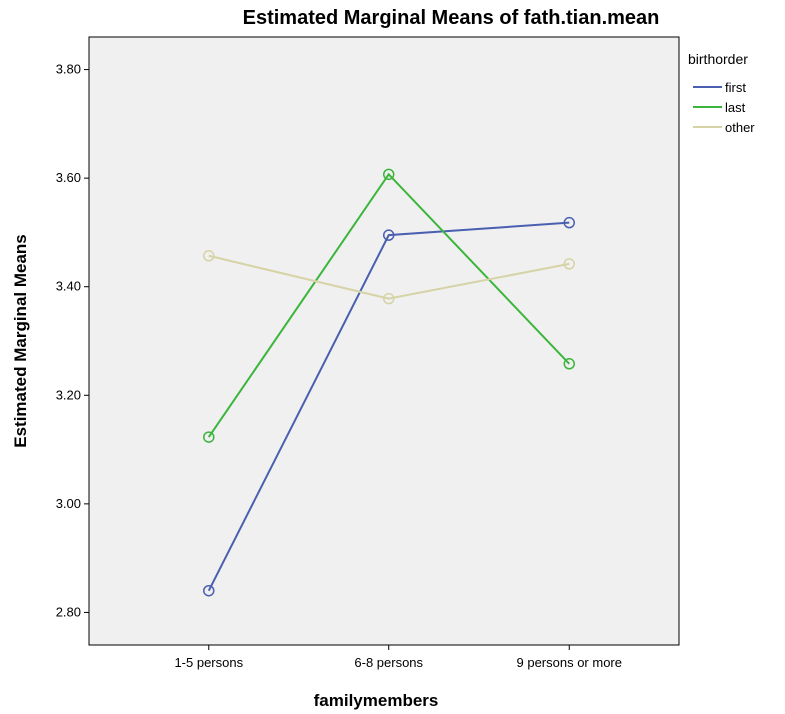  Describe the element at coordinates (740, 127) in the screenshot. I see `legend-label-other: other` at that location.